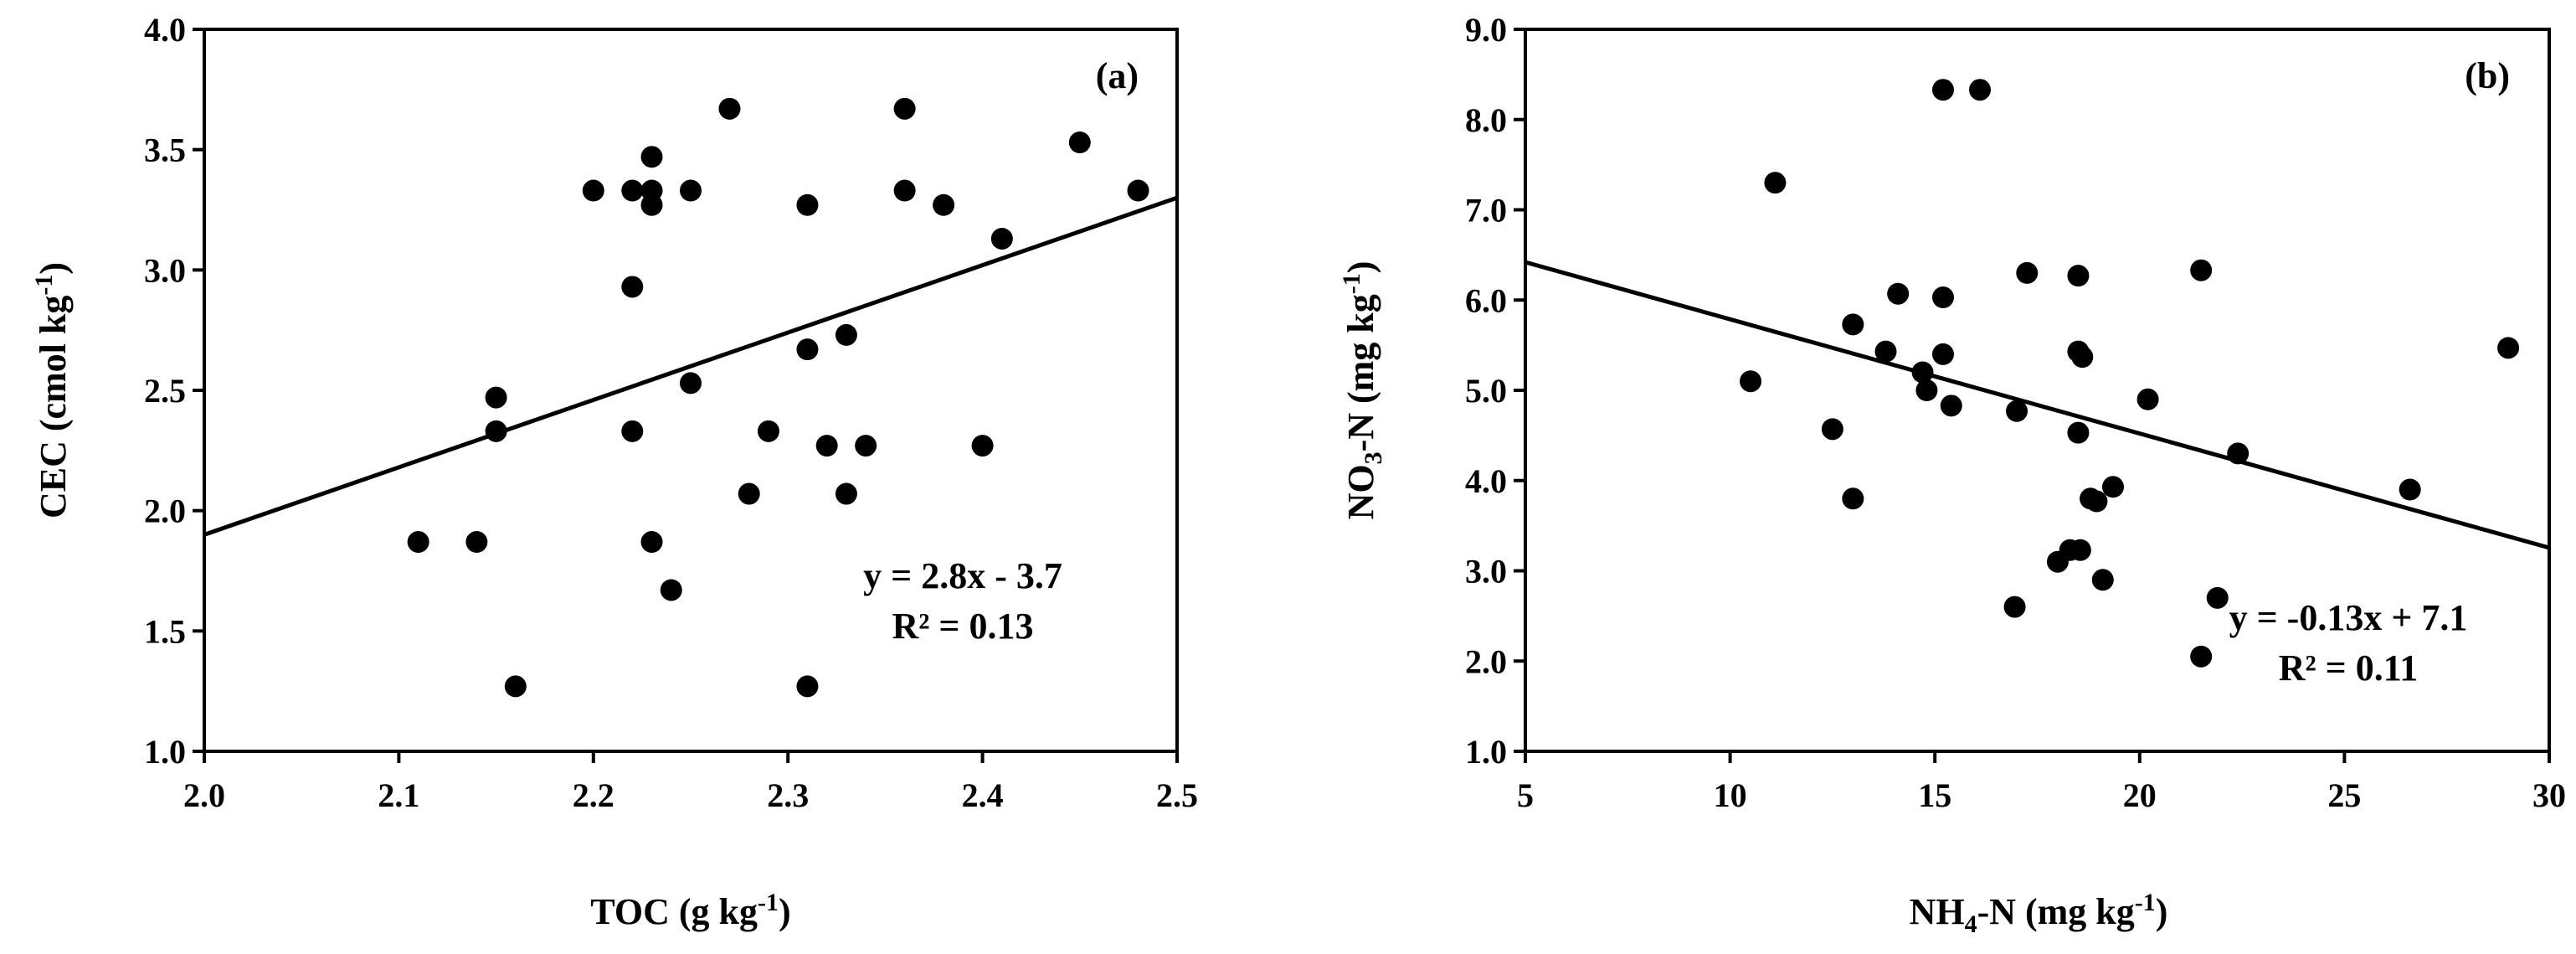 The height and width of the screenshot is (954, 2576). I want to click on chart-b-x-axis-label-sub: 4, so click(1971, 924).